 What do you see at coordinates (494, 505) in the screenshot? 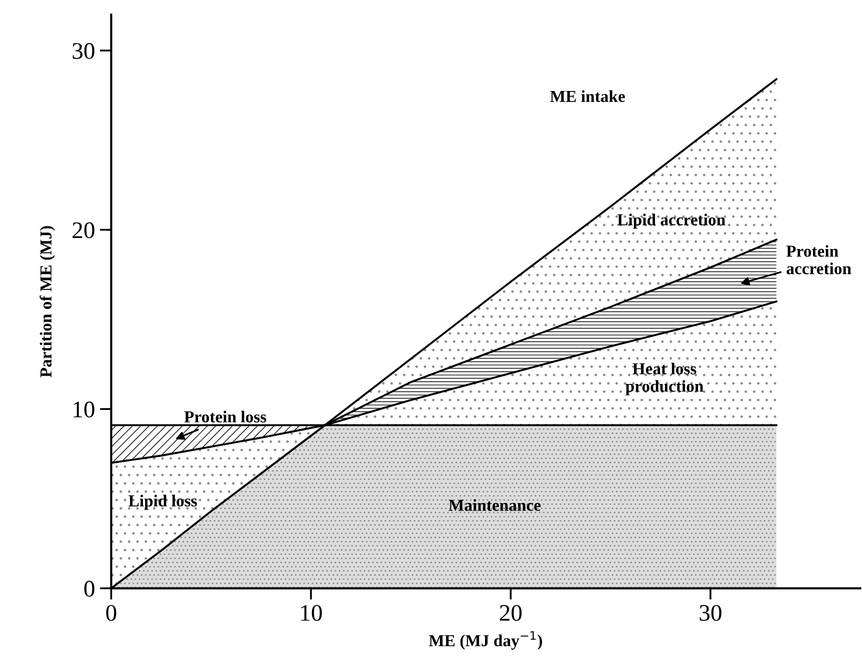
I see `series-label: Maintenance` at bounding box center [494, 505].